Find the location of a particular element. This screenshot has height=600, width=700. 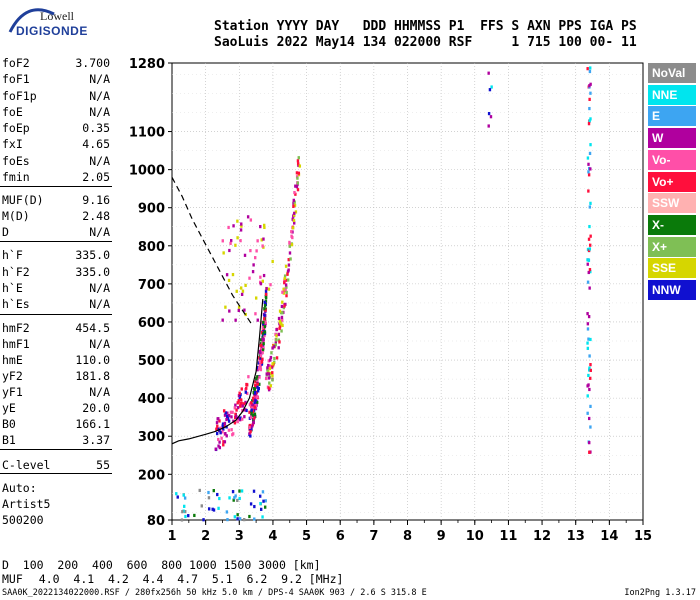

param-row-ye: yE 20.0 is located at coordinates (56, 408).